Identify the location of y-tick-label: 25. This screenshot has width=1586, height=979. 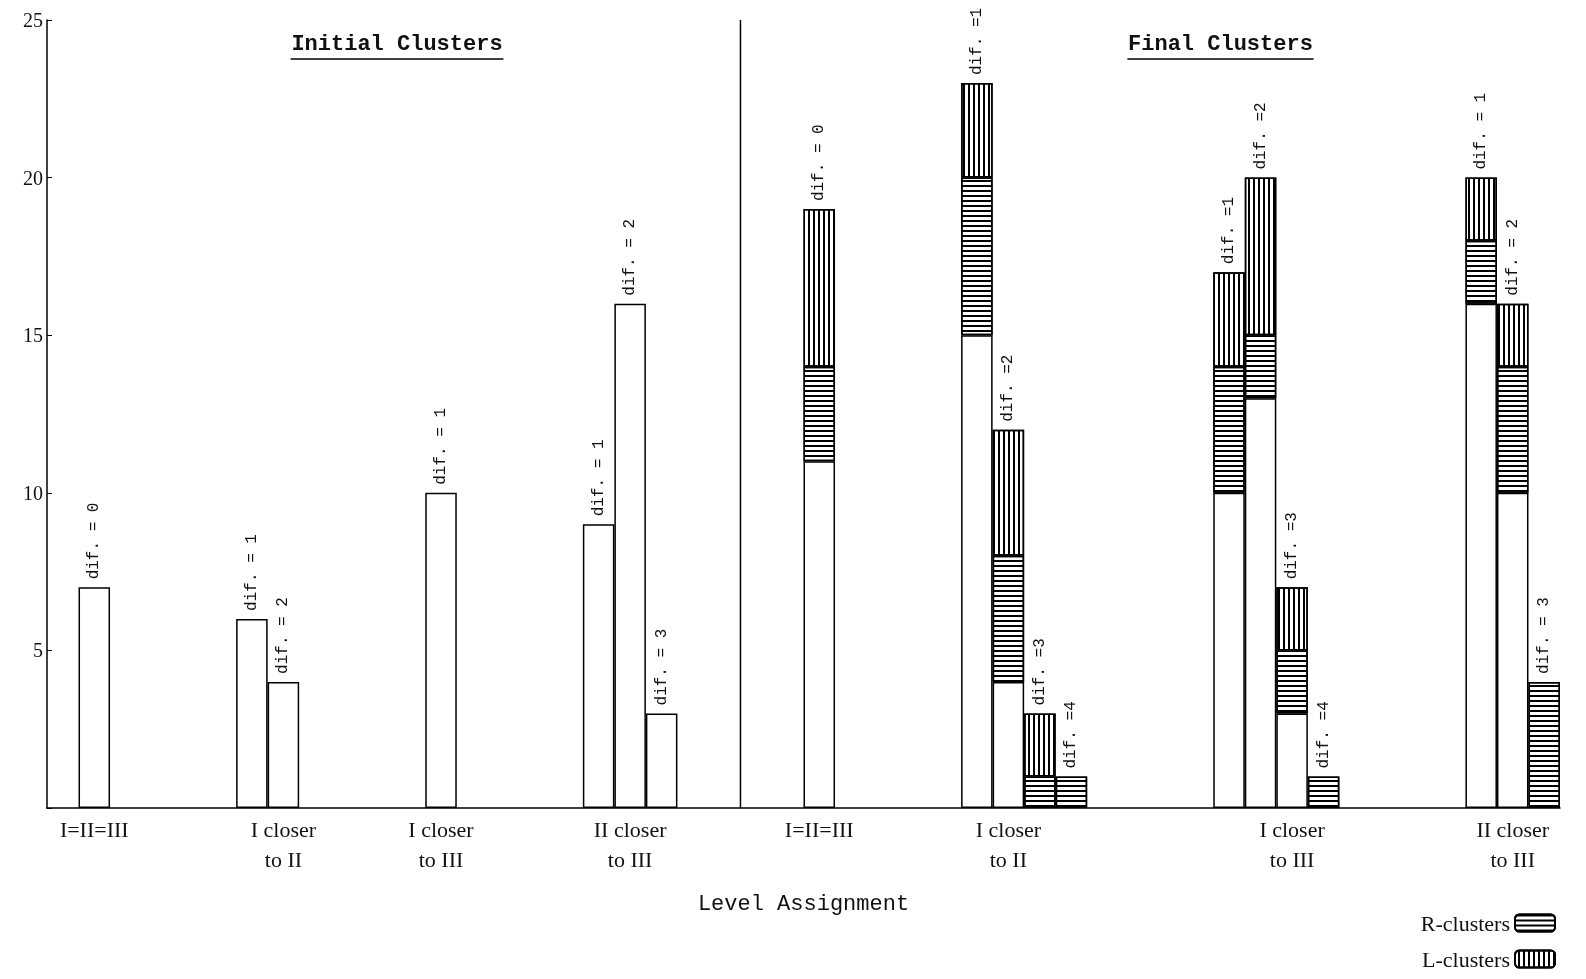
(33, 20).